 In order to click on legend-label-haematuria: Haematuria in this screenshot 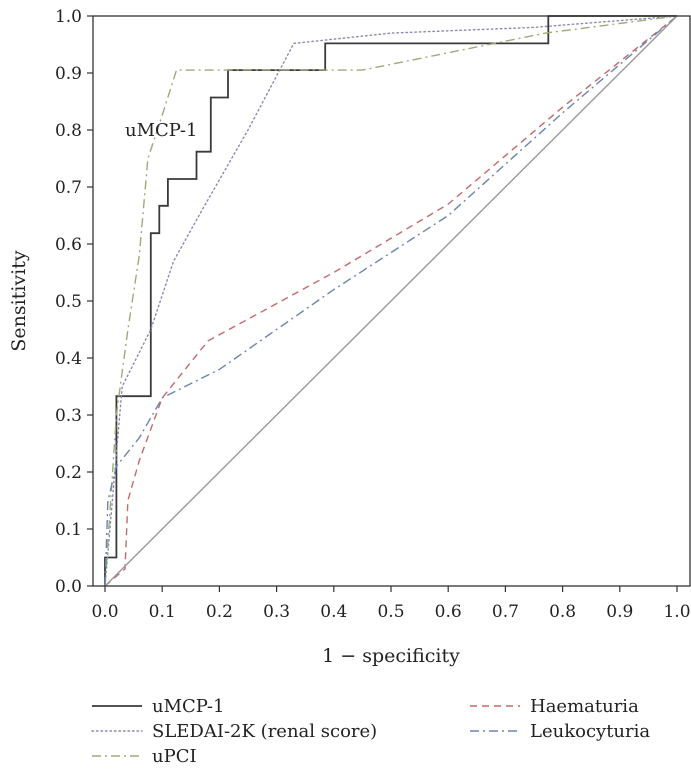, I will do `click(584, 706)`.